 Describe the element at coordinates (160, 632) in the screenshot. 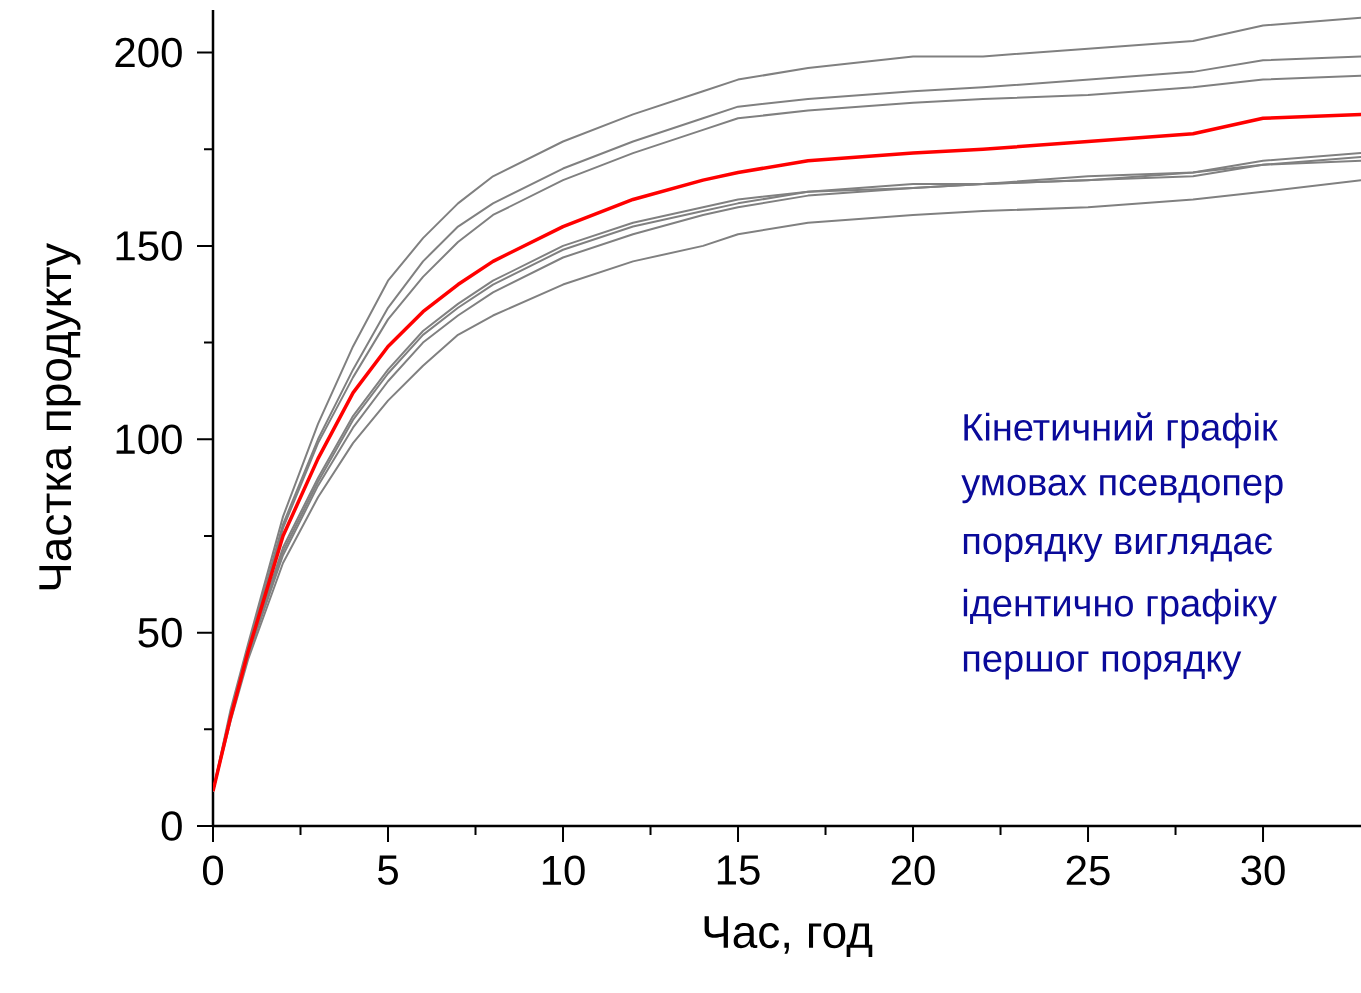

I see `y-tick-label: 50` at that location.